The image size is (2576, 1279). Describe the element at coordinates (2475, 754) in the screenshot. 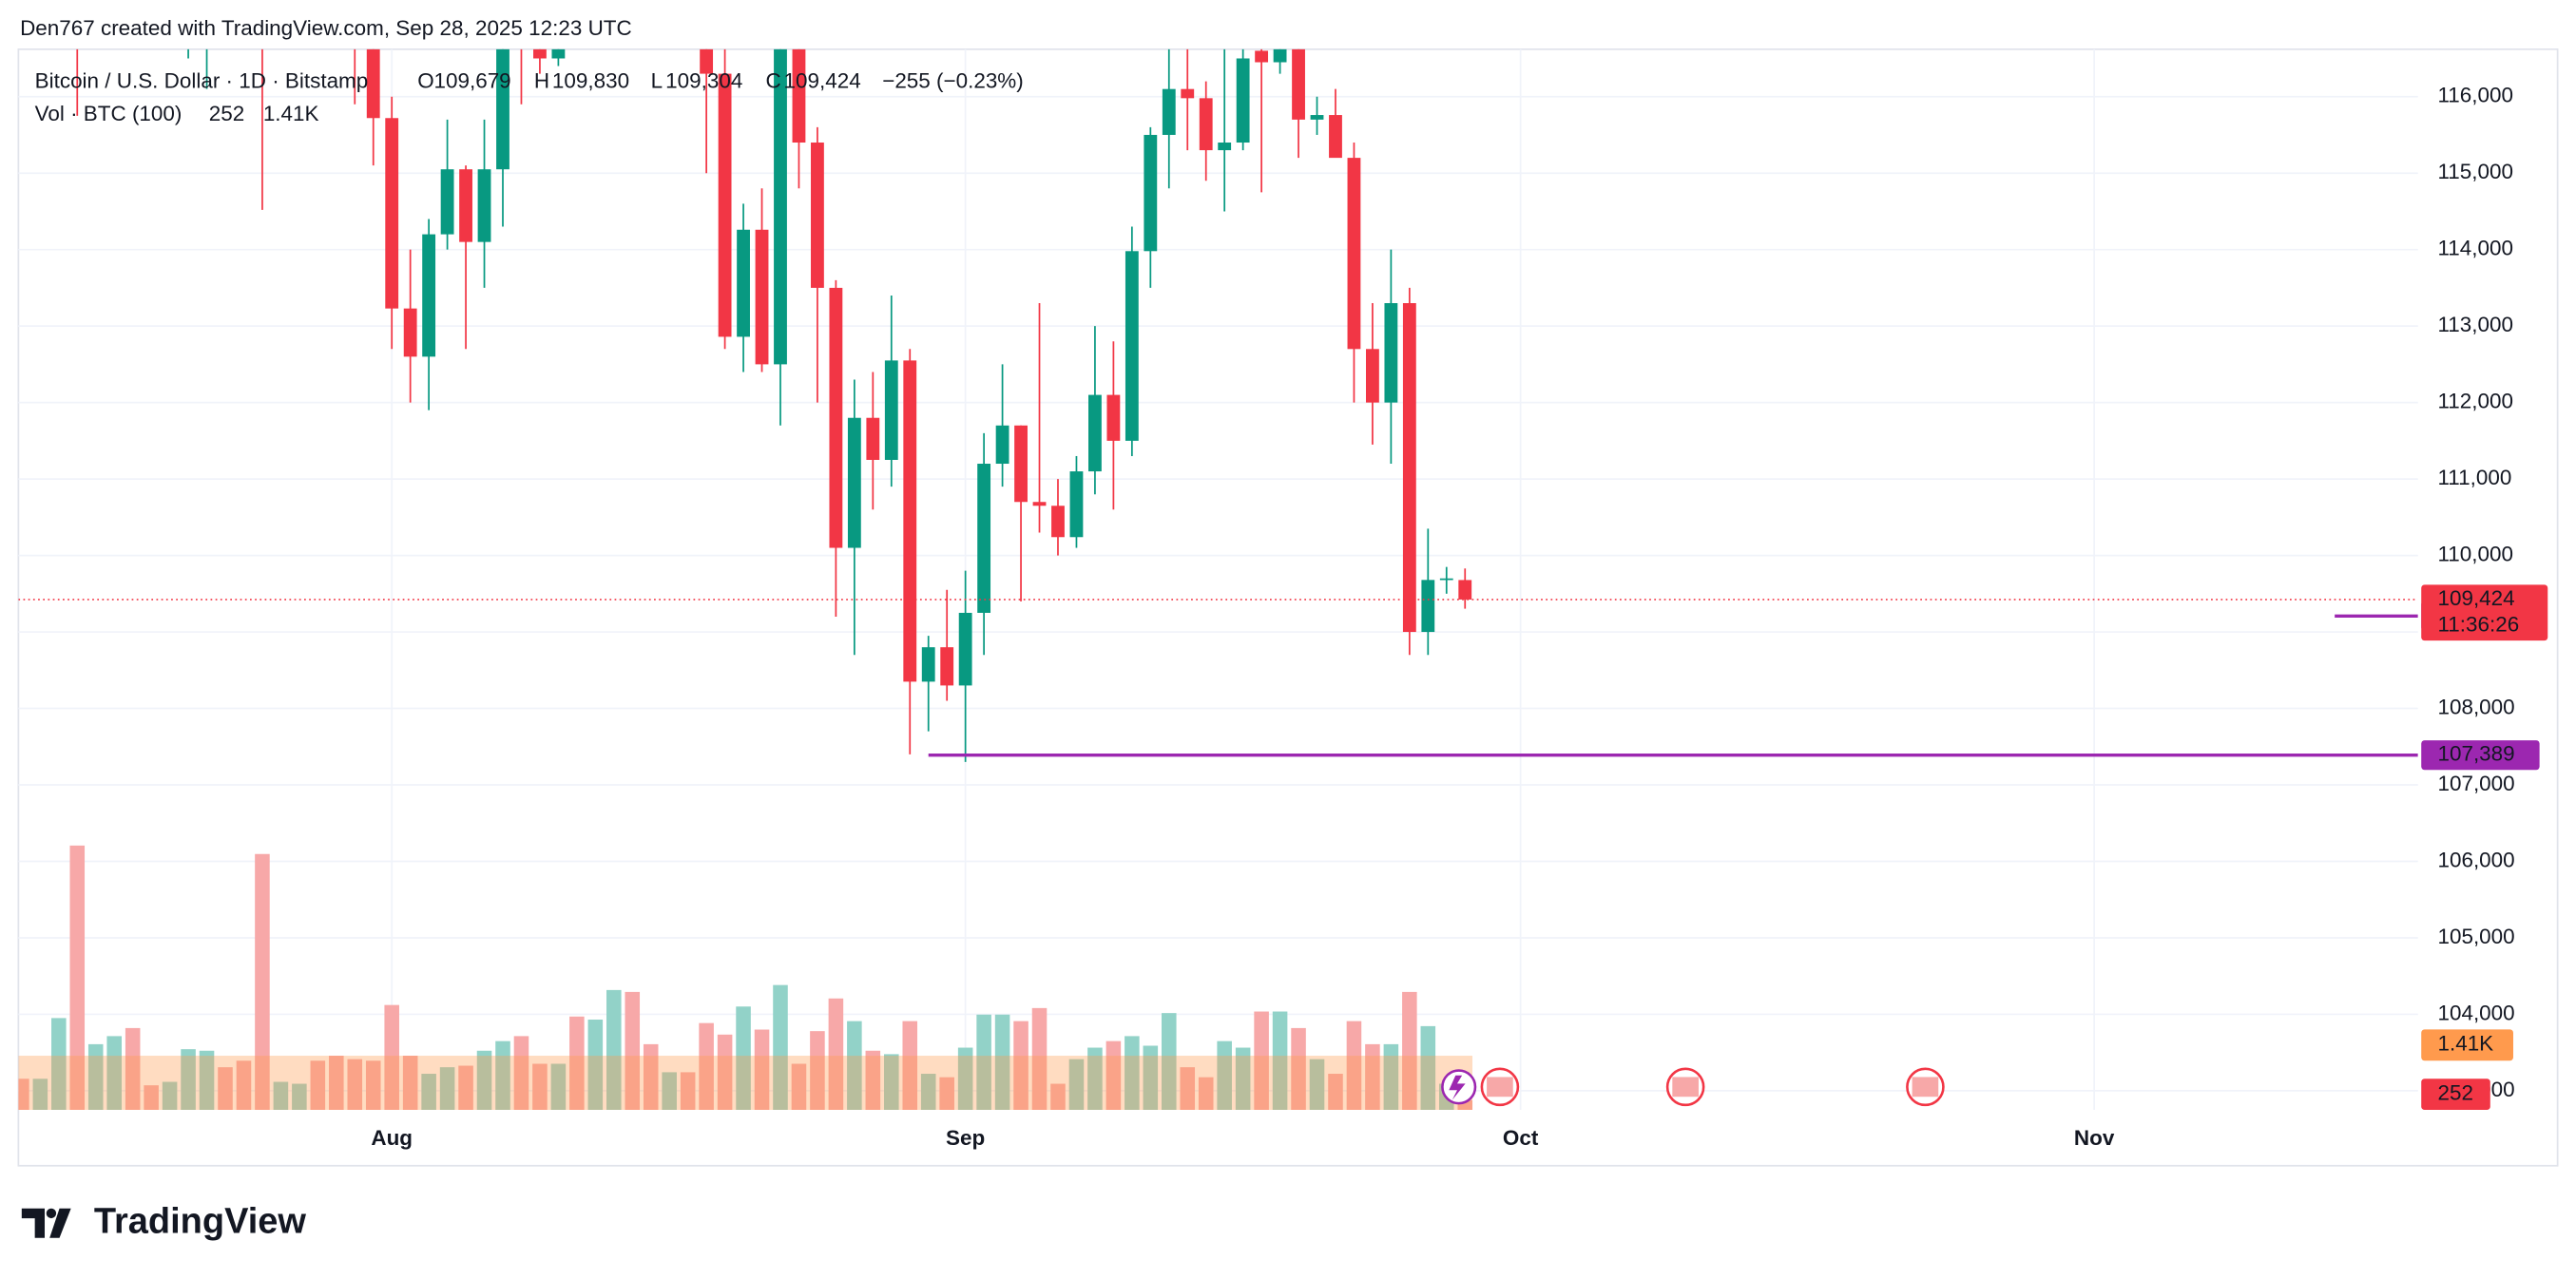

I see `price-badge-label: 107,389` at that location.